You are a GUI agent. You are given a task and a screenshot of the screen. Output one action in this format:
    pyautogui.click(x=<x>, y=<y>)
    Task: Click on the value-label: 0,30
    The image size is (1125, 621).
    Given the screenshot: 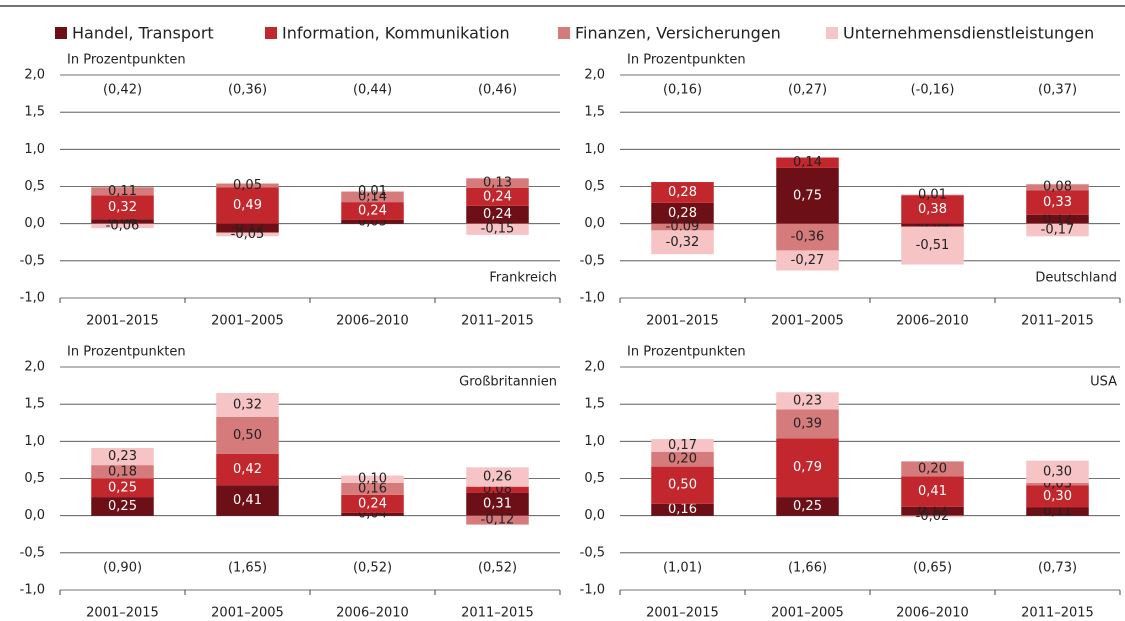 What is the action you would take?
    pyautogui.click(x=1057, y=471)
    